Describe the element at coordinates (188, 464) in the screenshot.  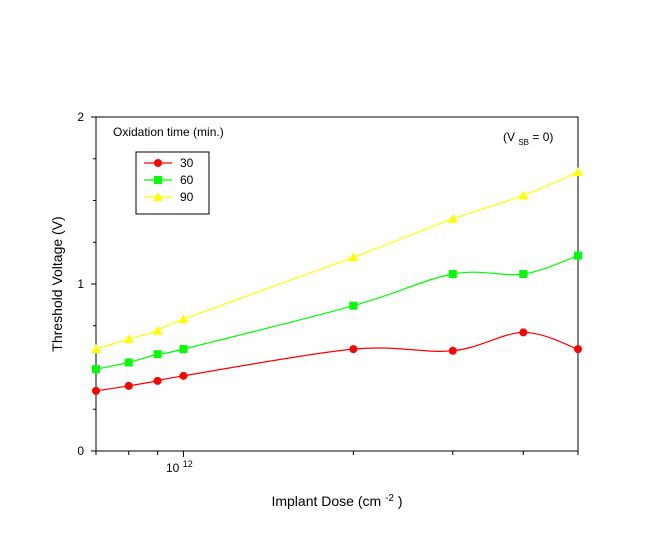
I see `x-tick-exponent: 12` at that location.